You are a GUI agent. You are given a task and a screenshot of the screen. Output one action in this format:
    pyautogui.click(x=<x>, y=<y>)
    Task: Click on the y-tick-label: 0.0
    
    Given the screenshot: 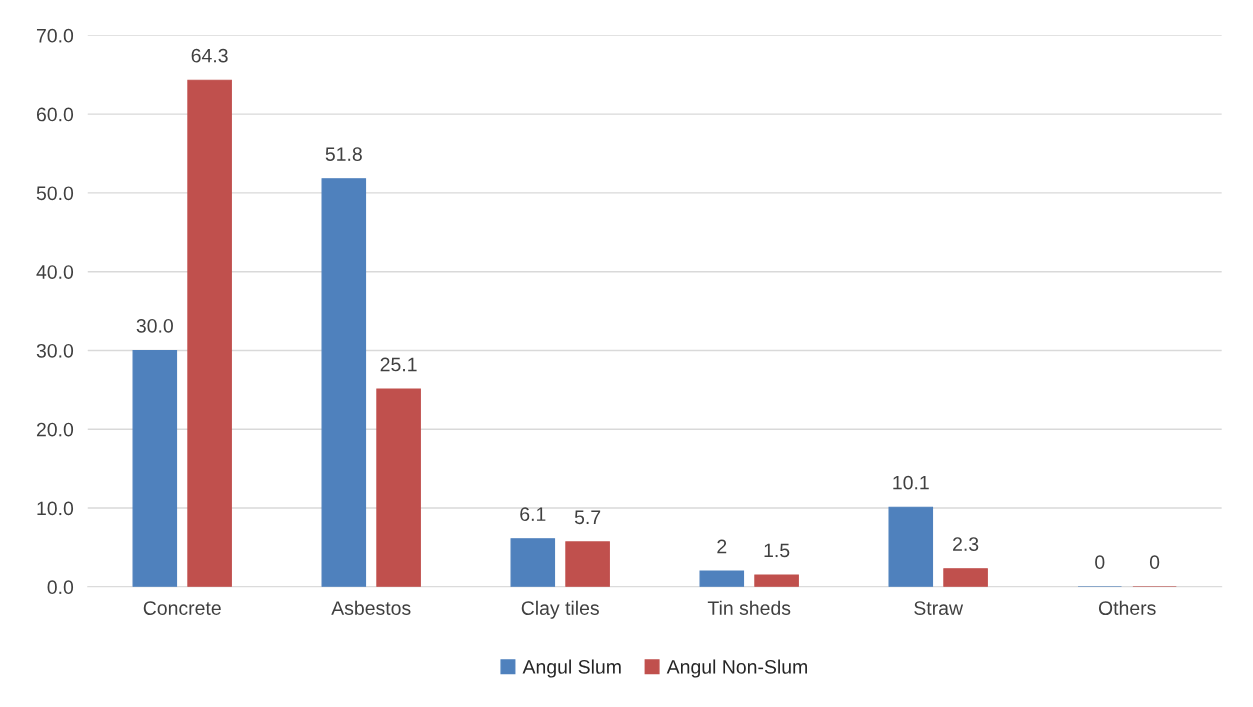 What is the action you would take?
    pyautogui.click(x=60, y=587)
    